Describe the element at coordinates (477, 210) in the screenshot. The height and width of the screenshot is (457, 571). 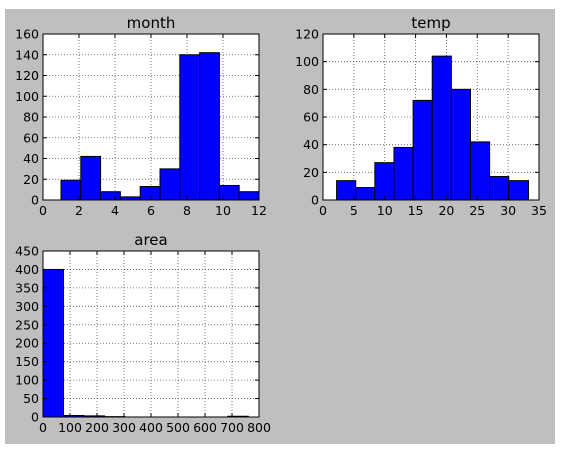
I see `x-tick-label: 25` at that location.